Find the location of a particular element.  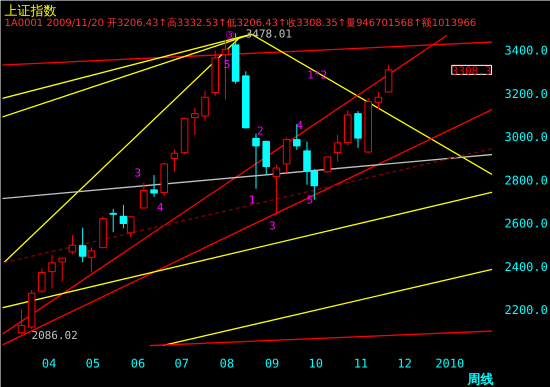

x-tick-label: 05 is located at coordinates (93, 363).